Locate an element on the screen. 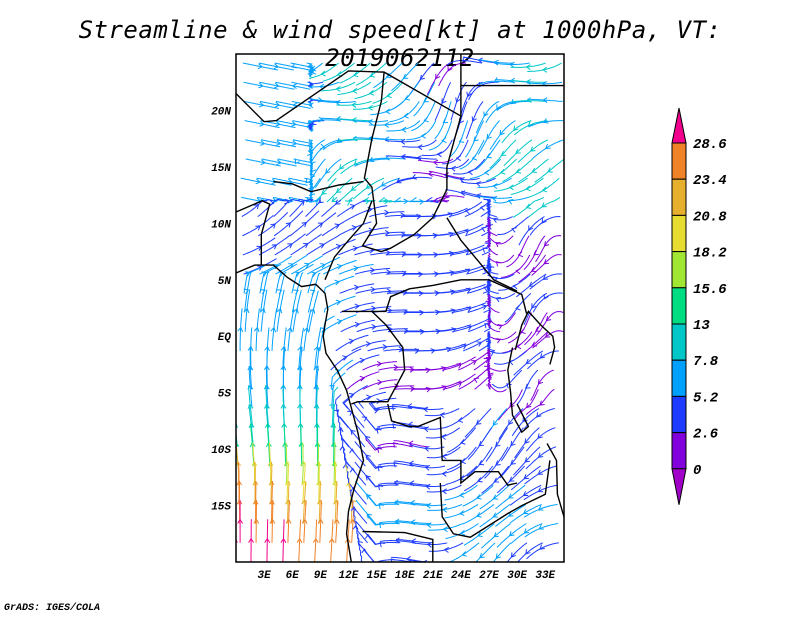  colorbar-label: 2.6 is located at coordinates (706, 435).